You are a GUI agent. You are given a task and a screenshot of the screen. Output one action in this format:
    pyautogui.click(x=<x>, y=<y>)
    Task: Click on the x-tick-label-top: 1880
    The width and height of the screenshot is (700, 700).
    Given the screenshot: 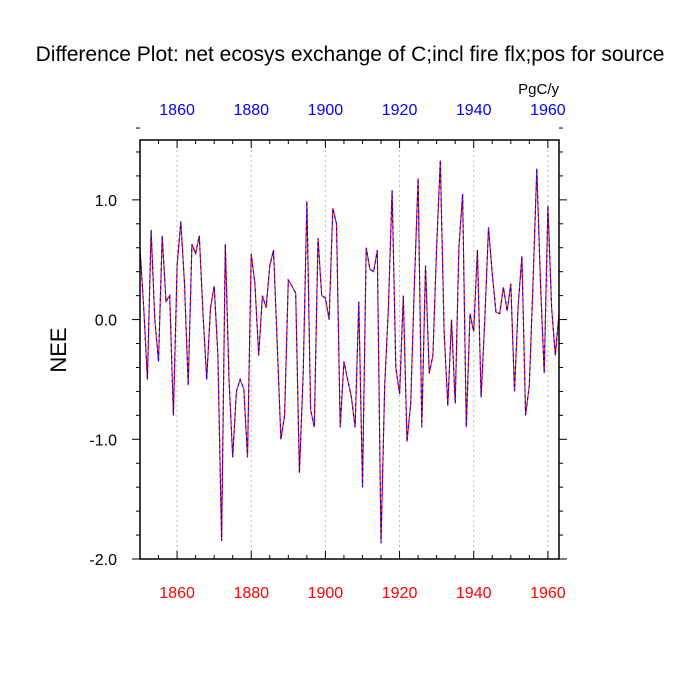 What is the action you would take?
    pyautogui.click(x=251, y=110)
    